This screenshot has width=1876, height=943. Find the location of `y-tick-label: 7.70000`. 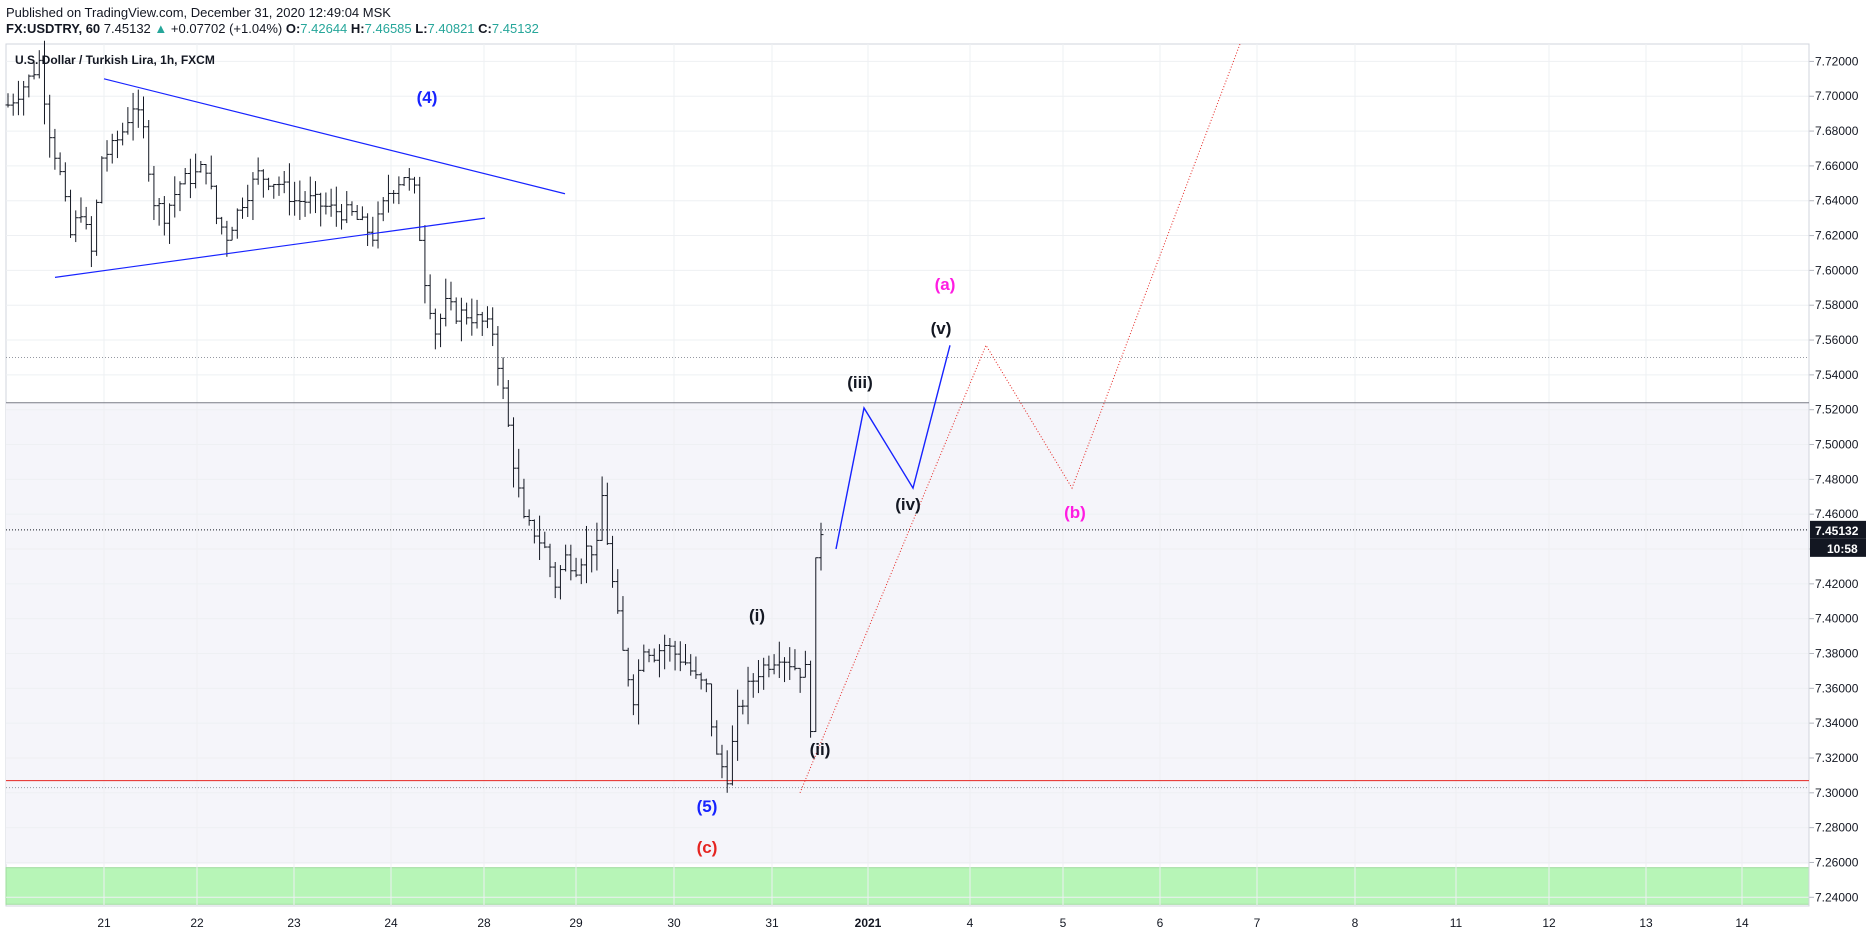

y-tick-label: 7.70000 is located at coordinates (1837, 96).